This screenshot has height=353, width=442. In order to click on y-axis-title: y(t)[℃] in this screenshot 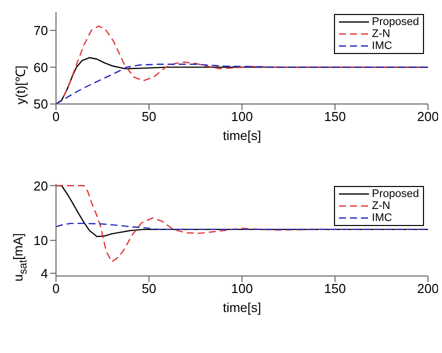, I will do `click(20, 85)`.